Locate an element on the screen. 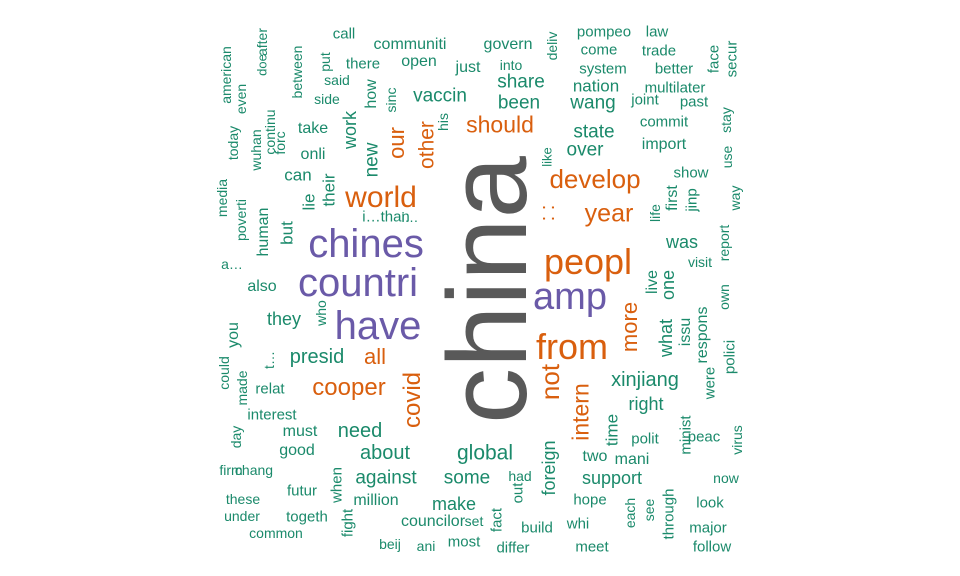 Image resolution: width=960 pixels, height=576 pixels. word: most is located at coordinates (464, 542).